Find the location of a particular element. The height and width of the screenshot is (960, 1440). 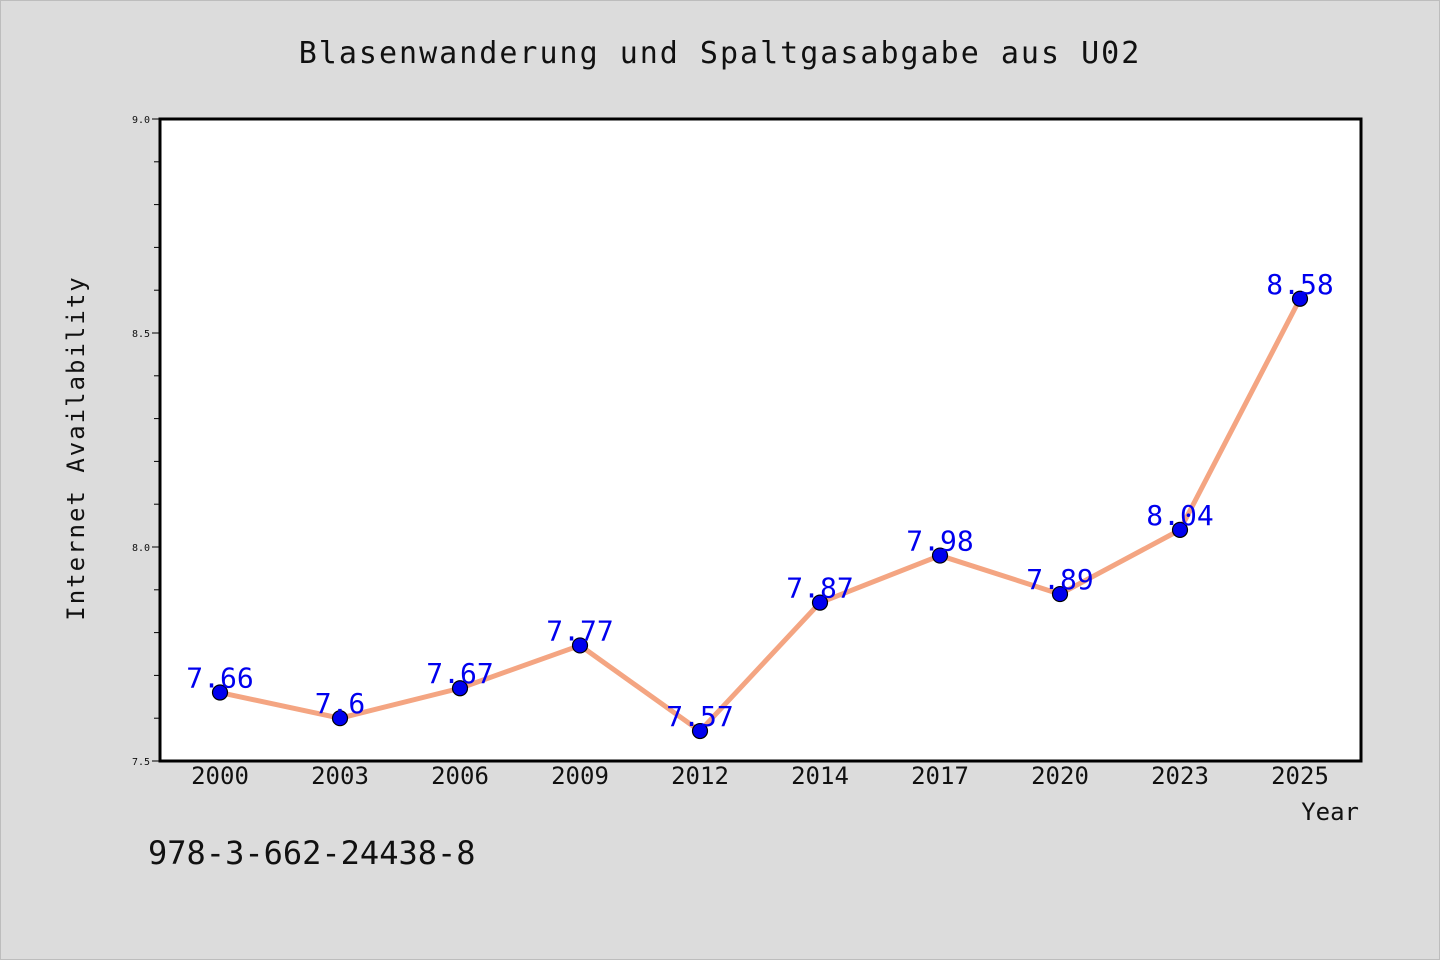

data-label: 7.66 is located at coordinates (219, 678).